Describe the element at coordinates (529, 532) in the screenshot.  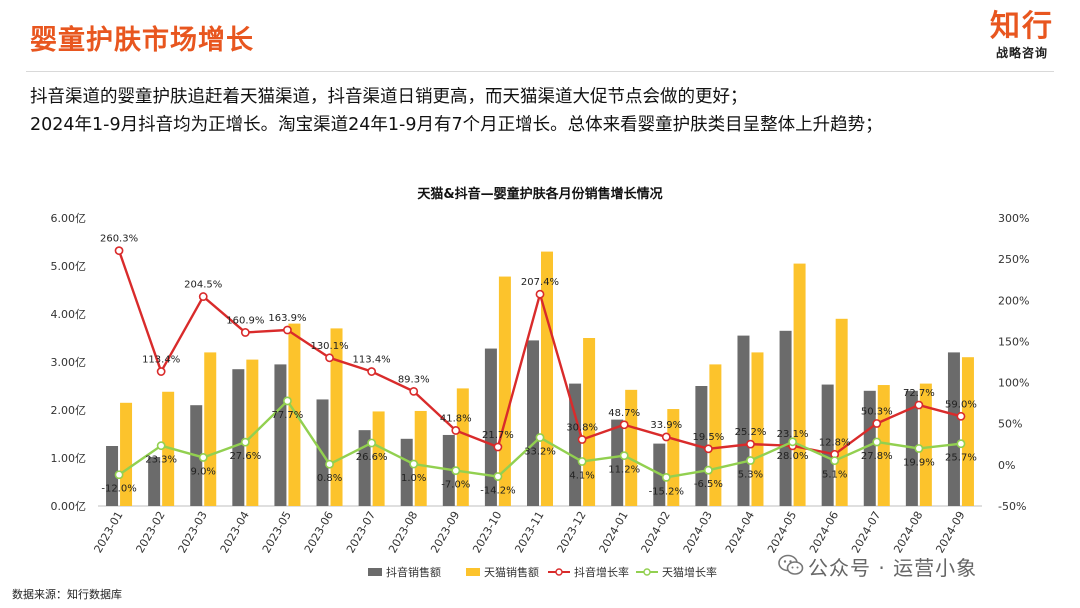
I see `x-tick-label: 2023-11` at that location.